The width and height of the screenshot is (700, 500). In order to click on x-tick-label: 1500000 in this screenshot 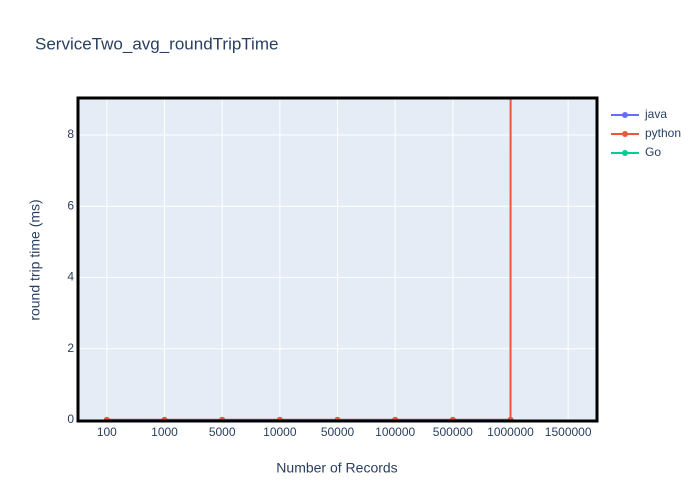, I will do `click(568, 432)`.